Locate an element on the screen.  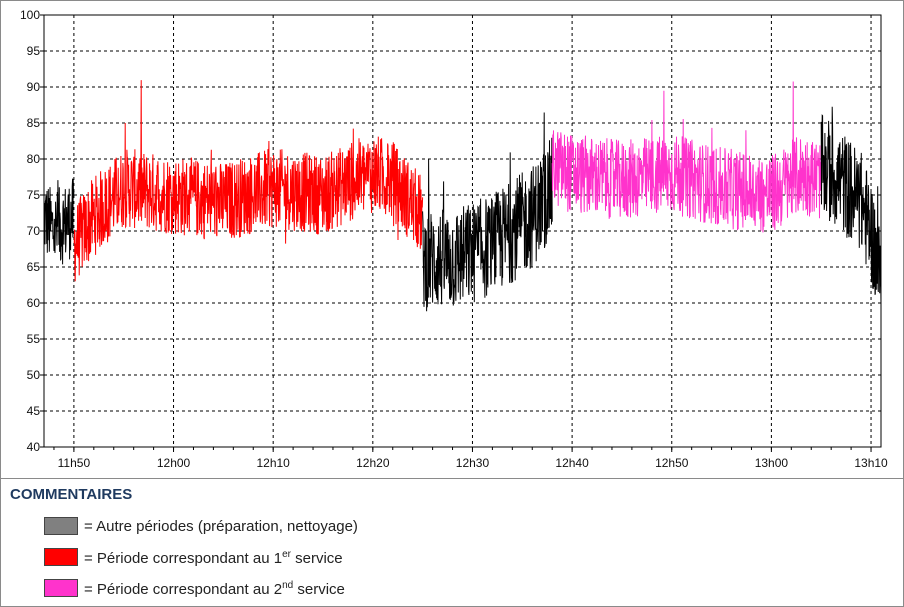
y-tick-label: 90 is located at coordinates (34, 87).